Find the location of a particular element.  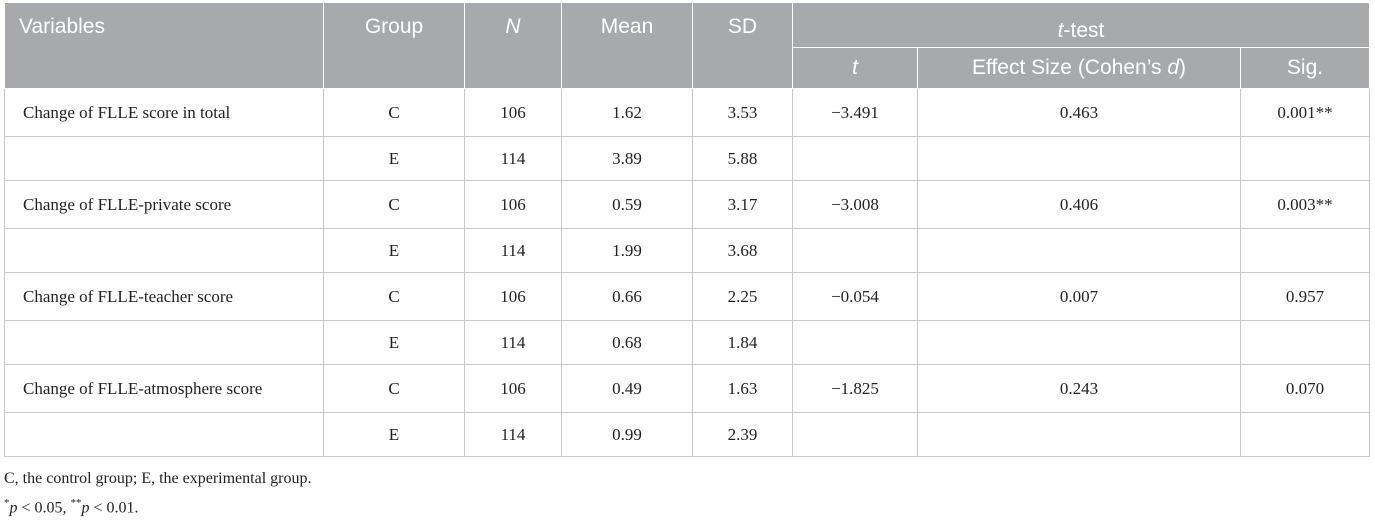

cell-t: −1.825 is located at coordinates (855, 388).